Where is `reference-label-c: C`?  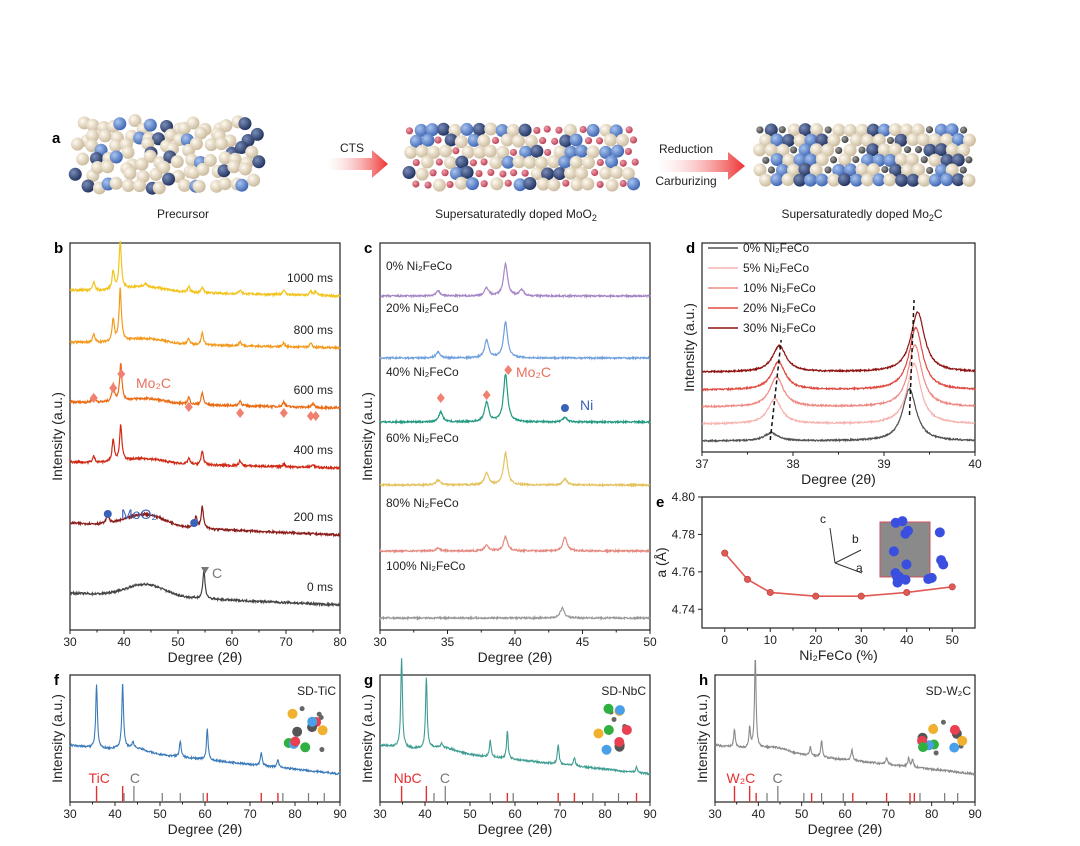
reference-label-c: C is located at coordinates (135, 778).